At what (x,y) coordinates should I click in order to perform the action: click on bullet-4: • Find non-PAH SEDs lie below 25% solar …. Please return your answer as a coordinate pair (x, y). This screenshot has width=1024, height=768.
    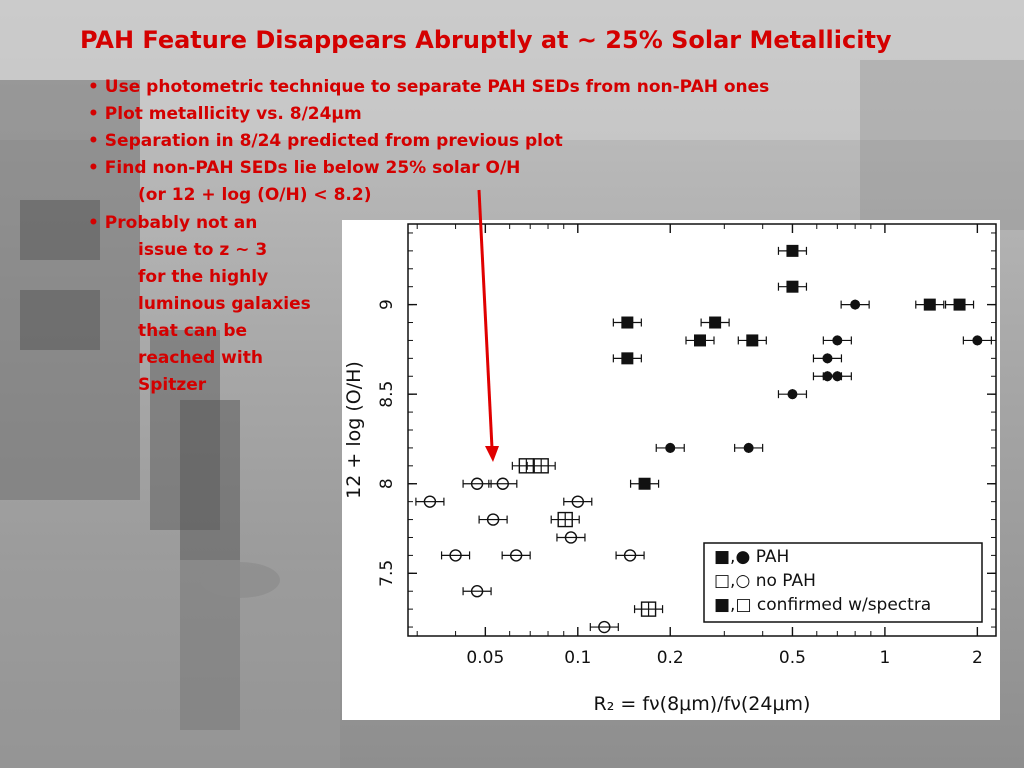
    Looking at the image, I should click on (304, 168).